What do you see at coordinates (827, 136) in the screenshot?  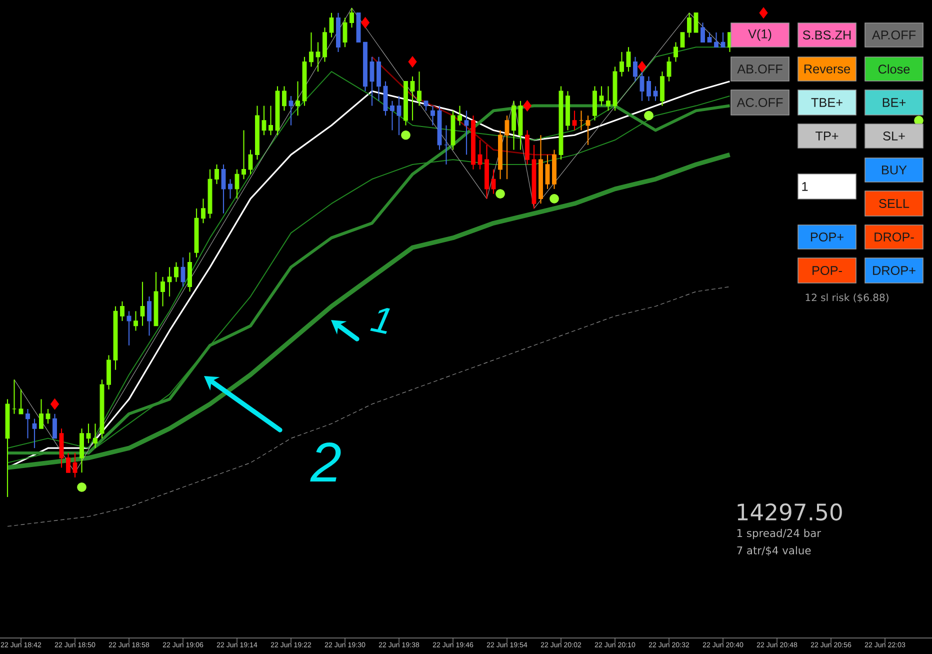 I see `annotation: TP+` at bounding box center [827, 136].